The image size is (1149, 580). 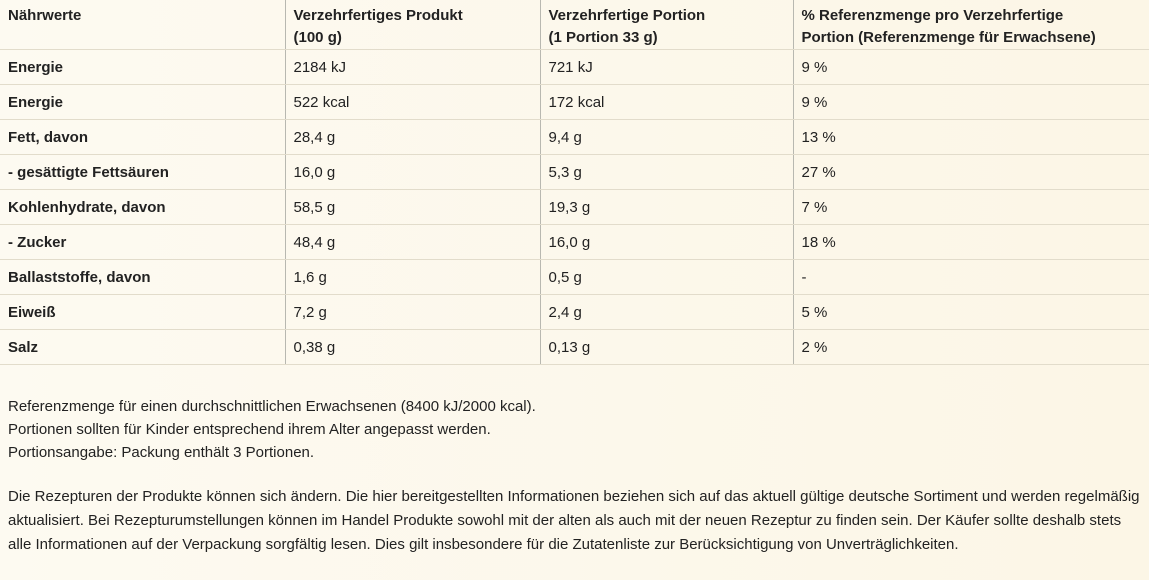 I want to click on table-row: Ballaststoffe, davon 1,6 g 0,5 g-, so click(x=574, y=277).